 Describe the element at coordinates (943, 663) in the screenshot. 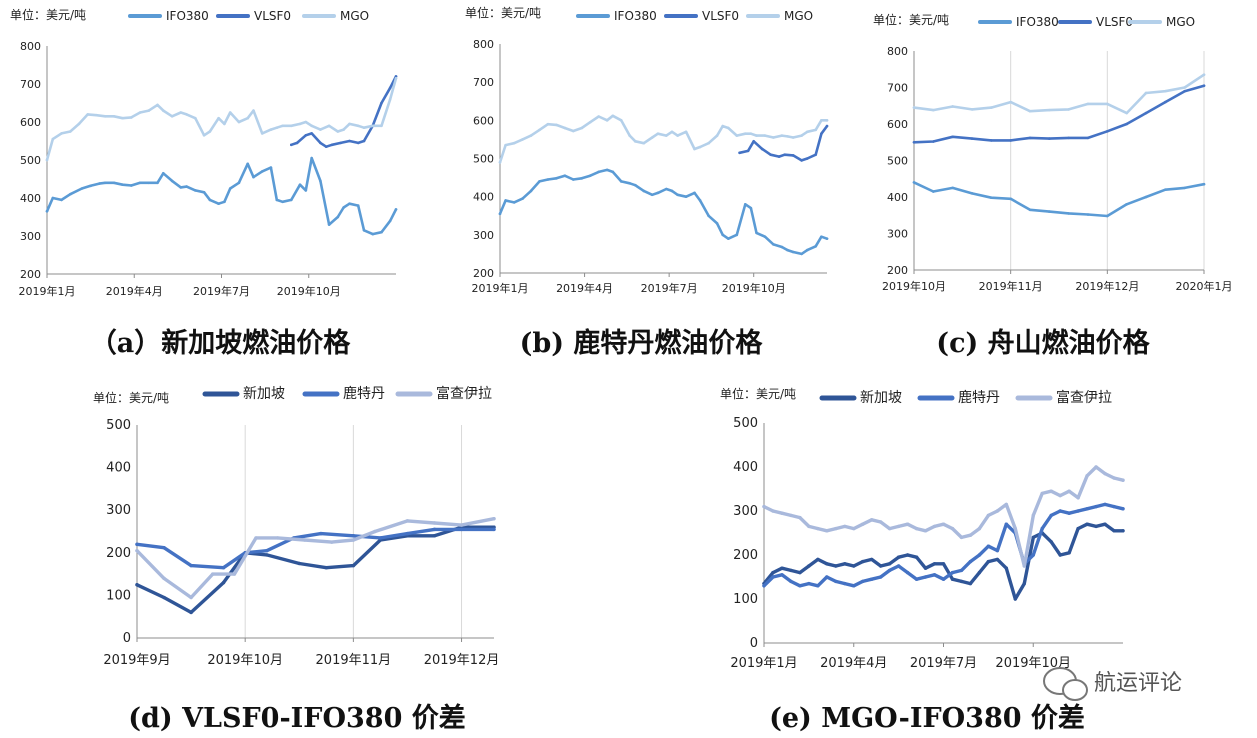

I see `x-tick-label: 2019年7月` at that location.